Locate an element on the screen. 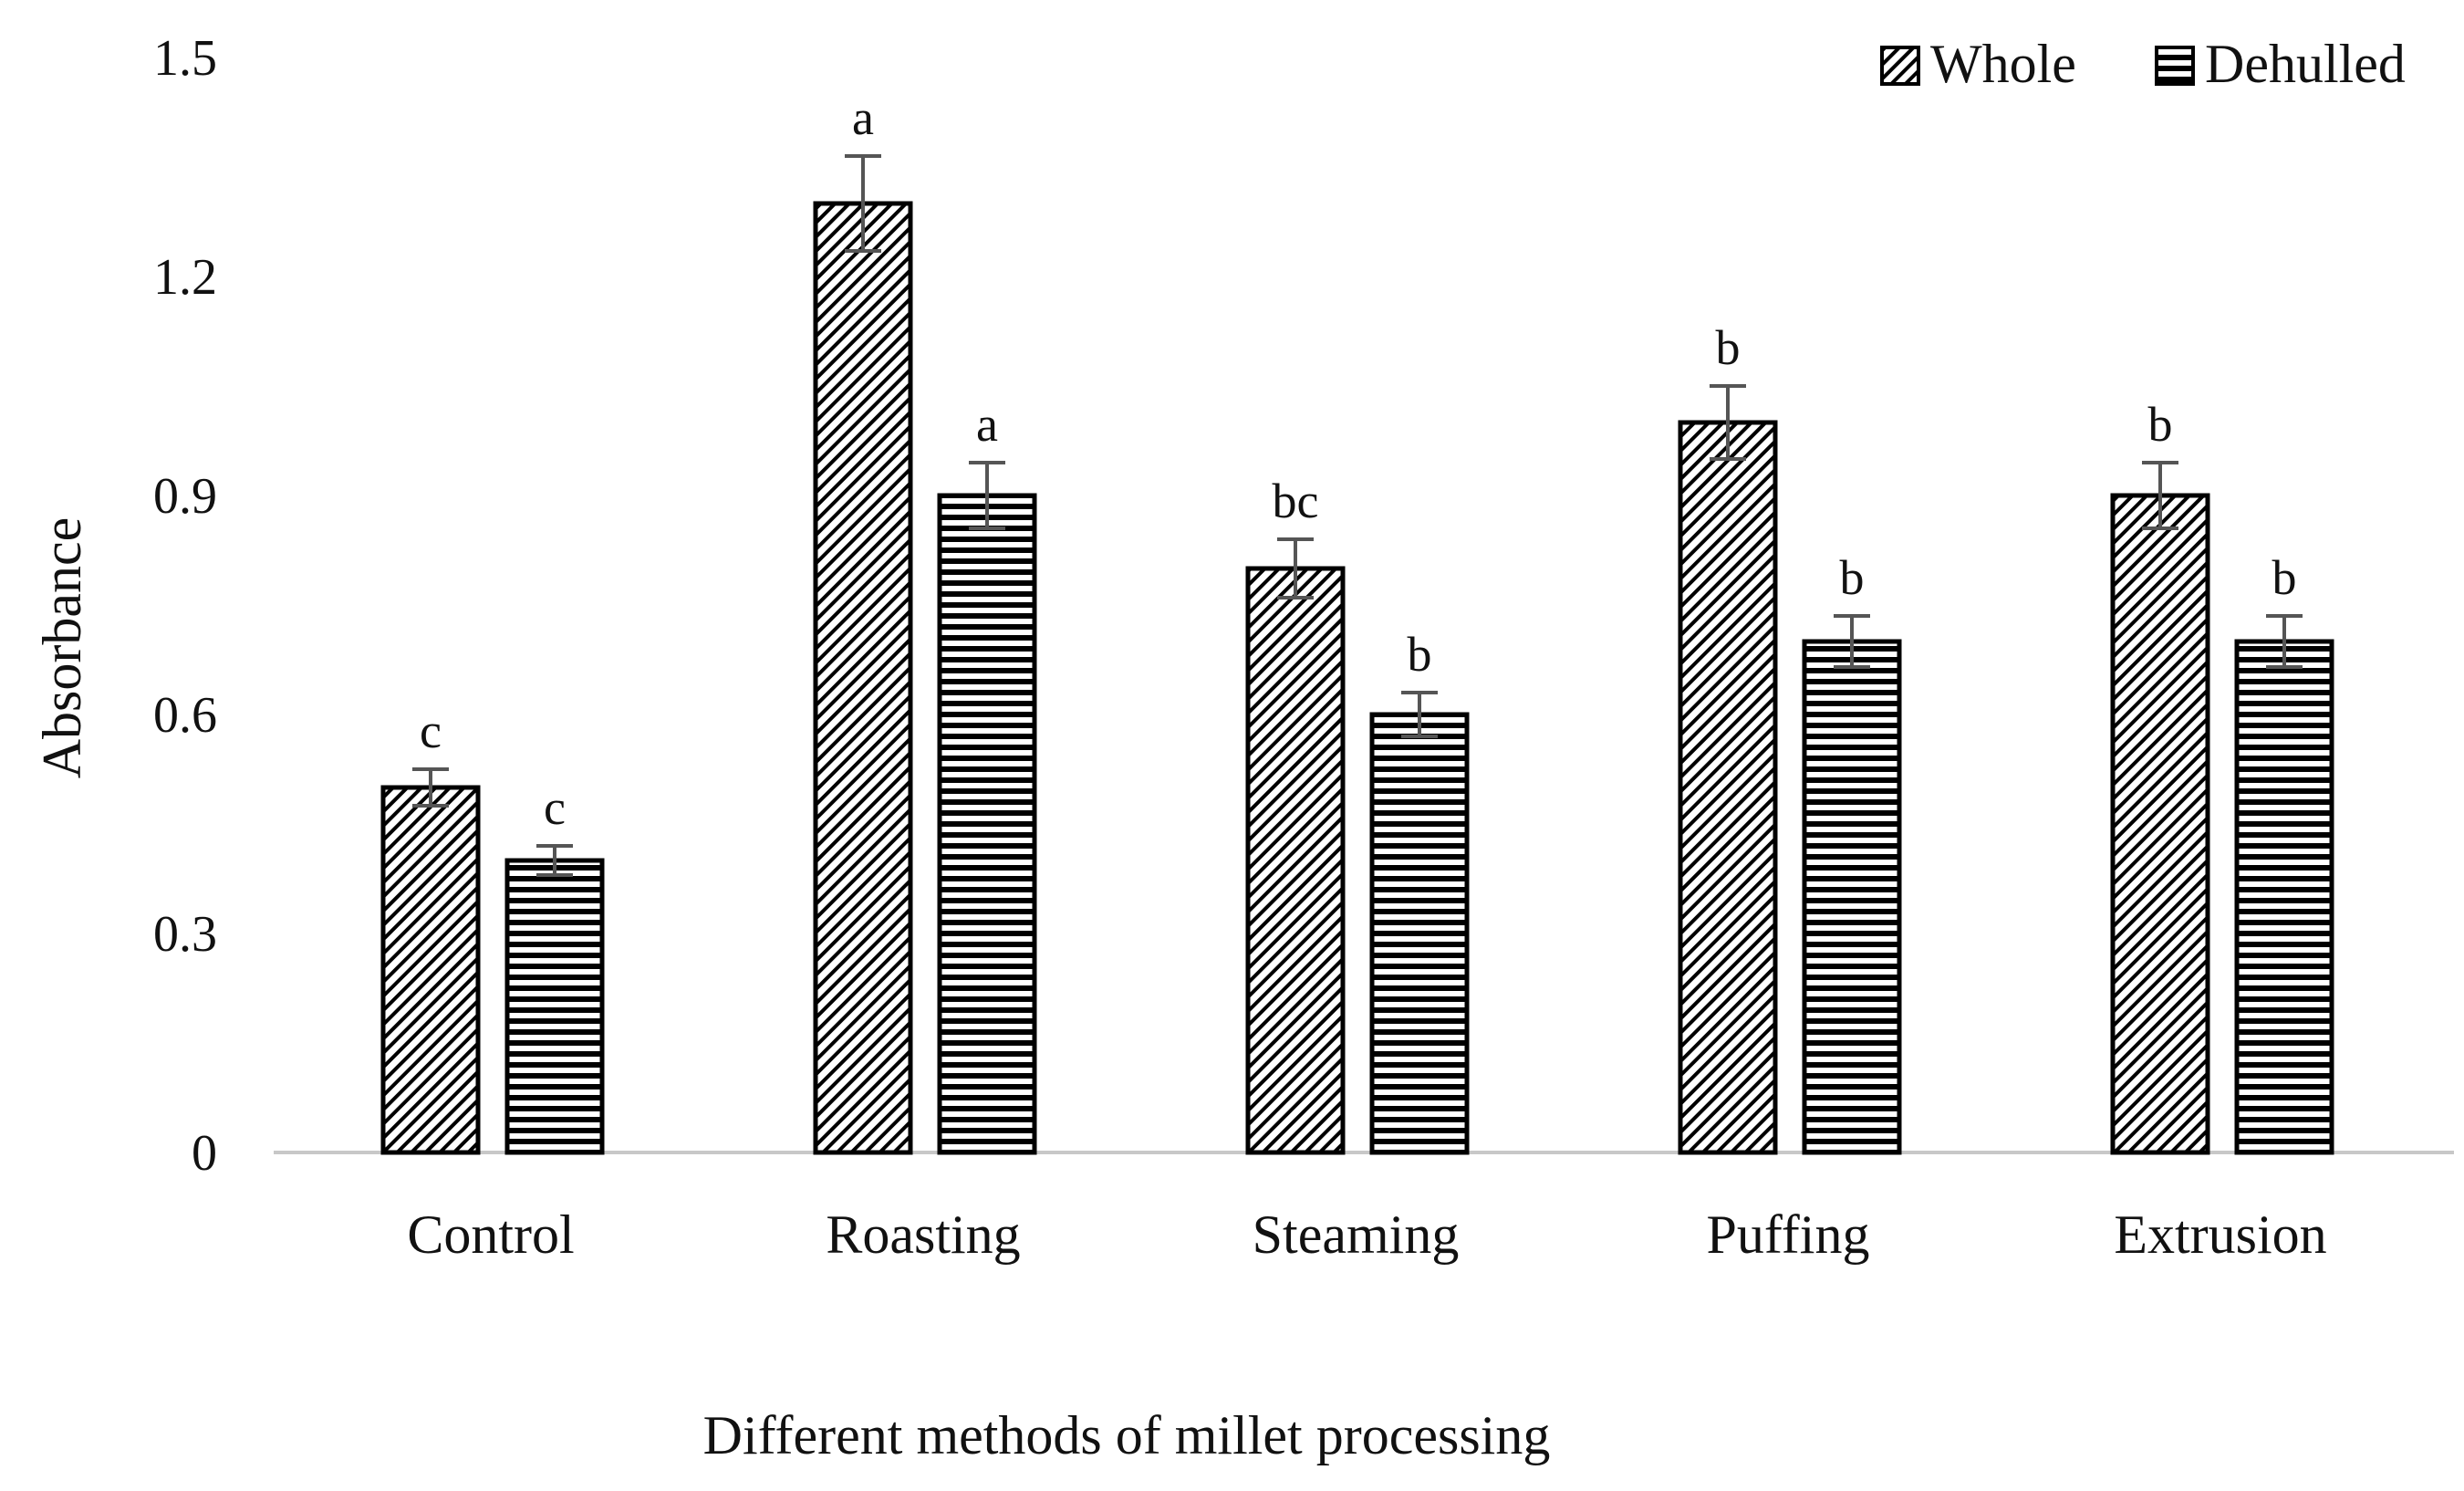 Image resolution: width=2464 pixels, height=1491 pixels. error-bar-steaming-whole is located at coordinates (1295, 568).